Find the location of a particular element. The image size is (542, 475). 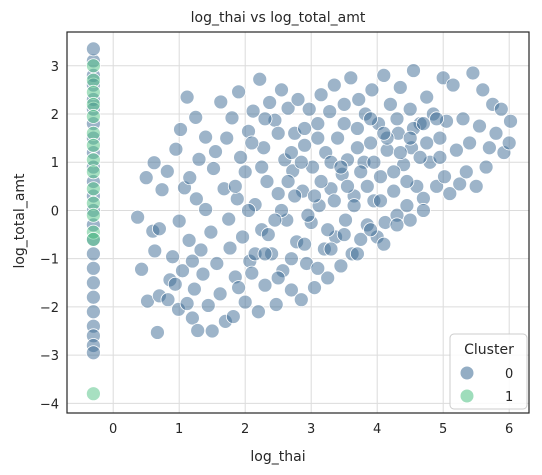

y-tick-label: −1 is located at coordinates (49, 260).